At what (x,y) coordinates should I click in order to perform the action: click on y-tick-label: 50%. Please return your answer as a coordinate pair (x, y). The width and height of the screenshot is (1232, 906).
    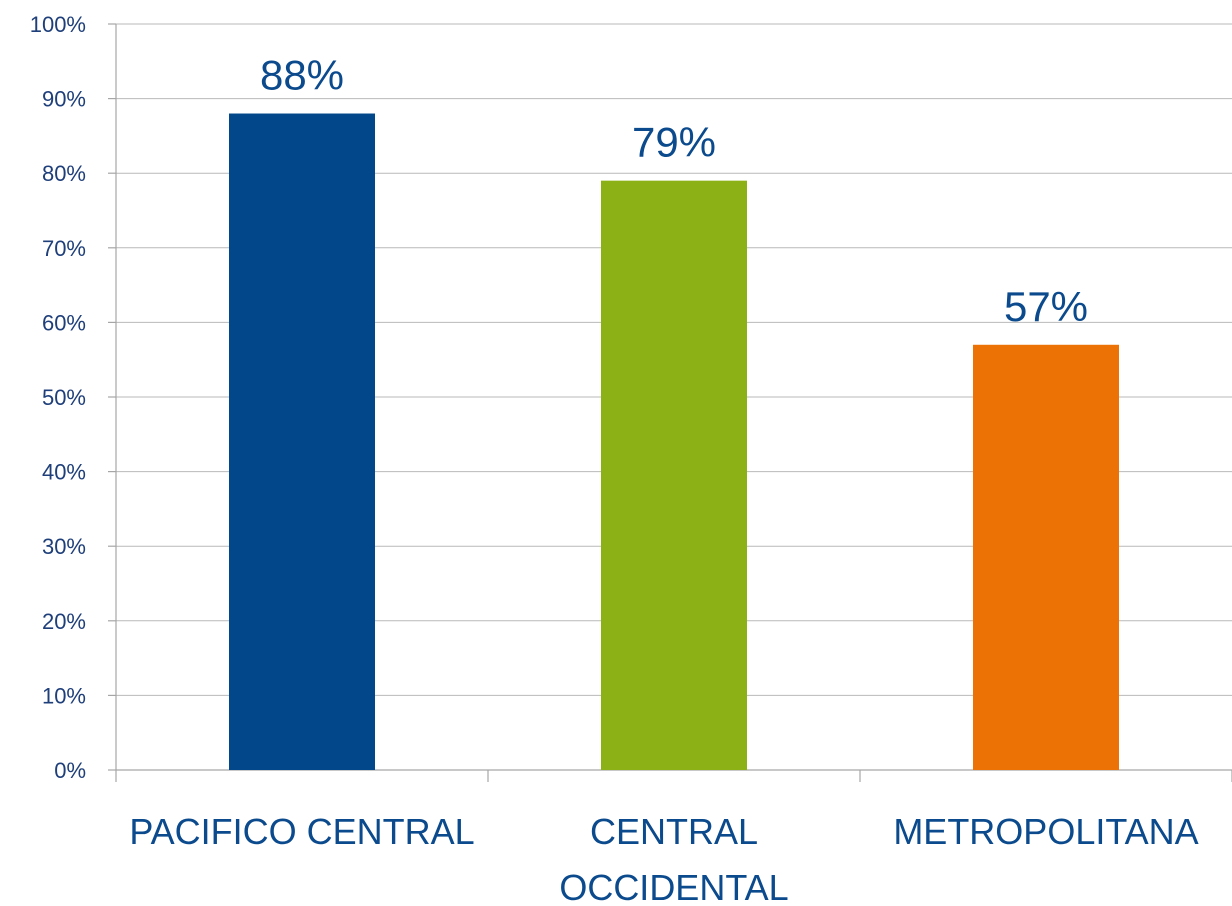
    Looking at the image, I should click on (64, 397).